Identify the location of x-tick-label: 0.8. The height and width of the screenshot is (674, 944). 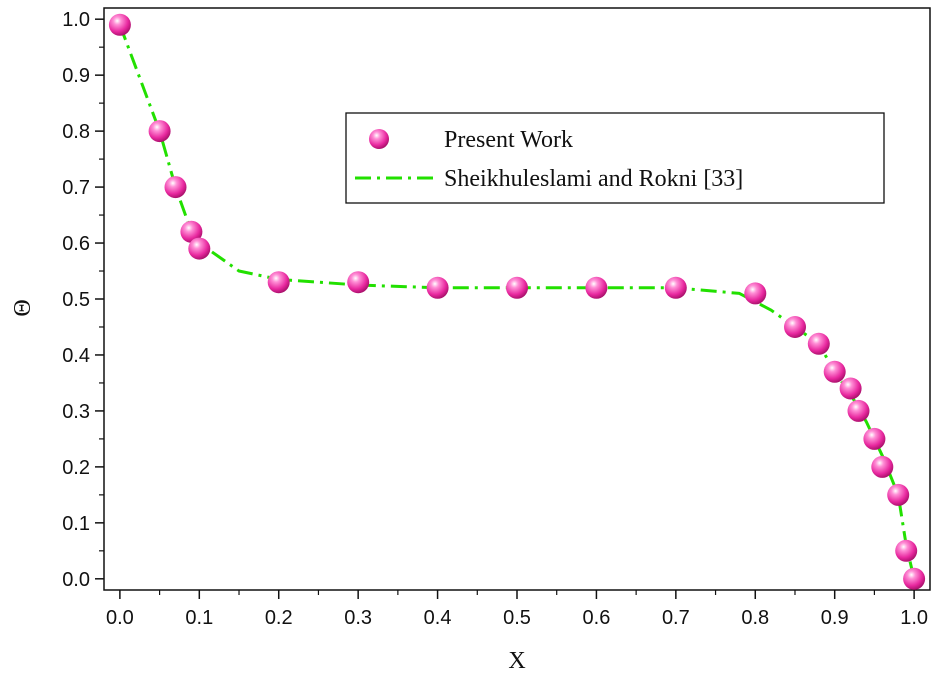
(755, 618).